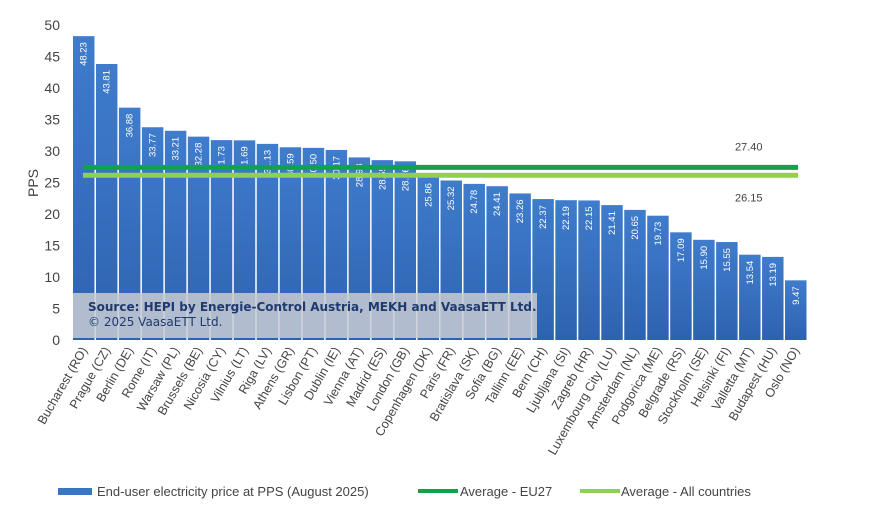 The image size is (869, 515). Describe the element at coordinates (267, 162) in the screenshot. I see `bar-value-label: 31.13` at that location.